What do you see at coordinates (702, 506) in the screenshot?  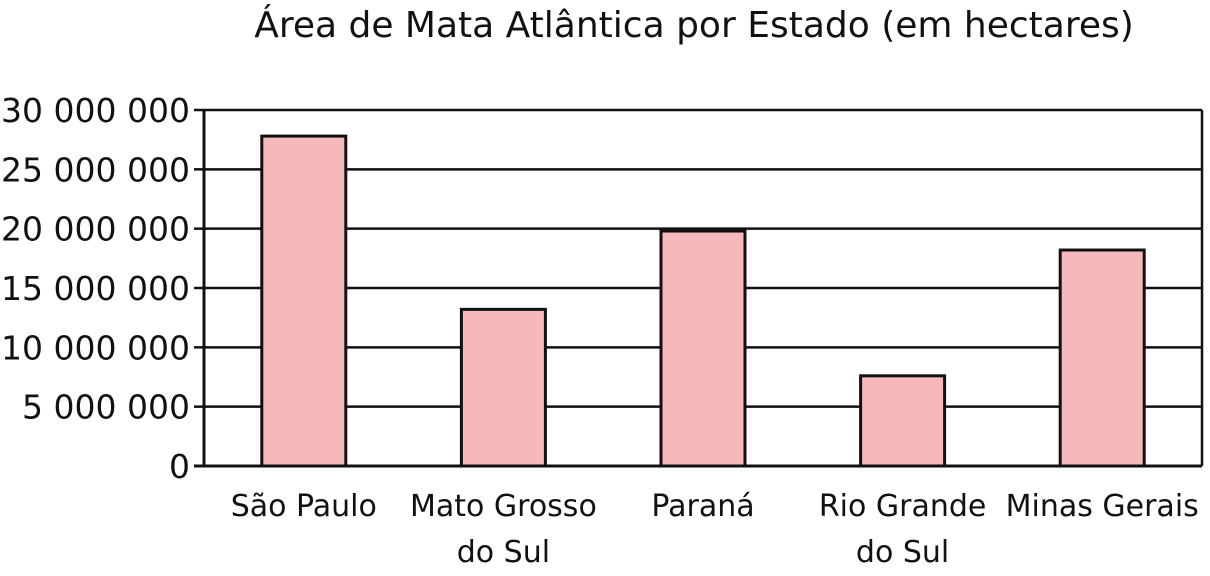 I see `x-tick-label: Paraná` at bounding box center [702, 506].